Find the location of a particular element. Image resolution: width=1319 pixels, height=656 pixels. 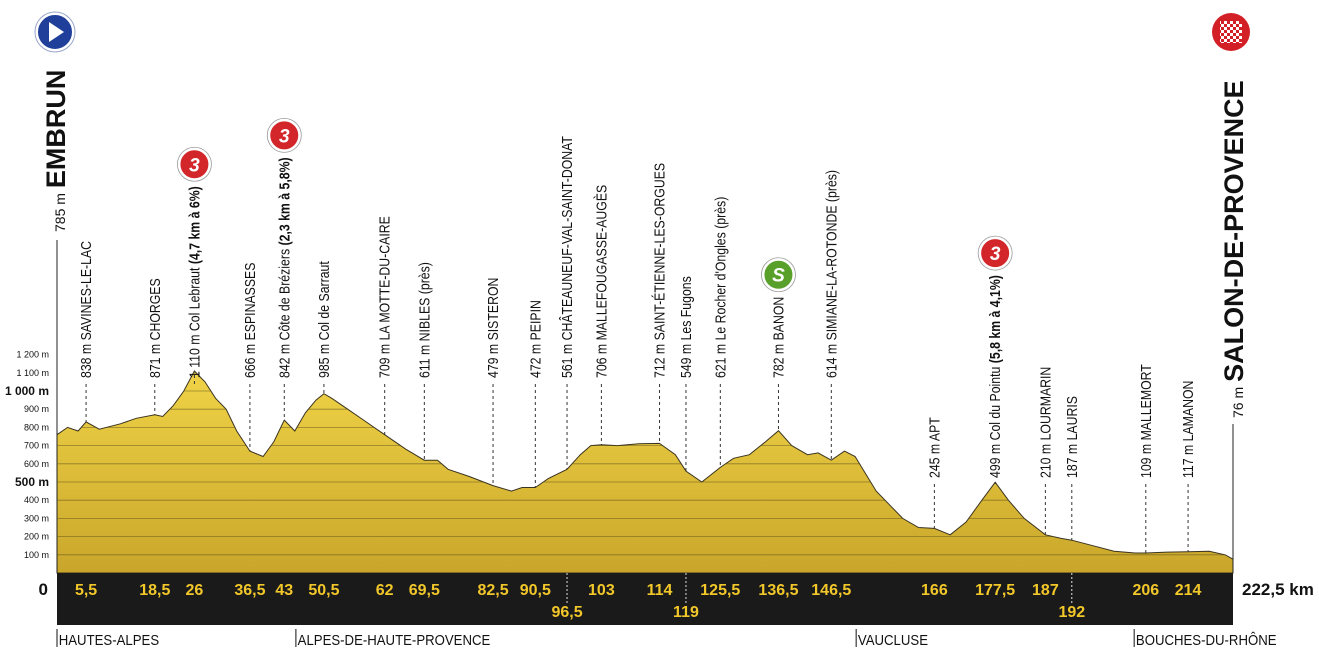

waypoint-name: 499 m Col du Pointu is located at coordinates (995, 420).